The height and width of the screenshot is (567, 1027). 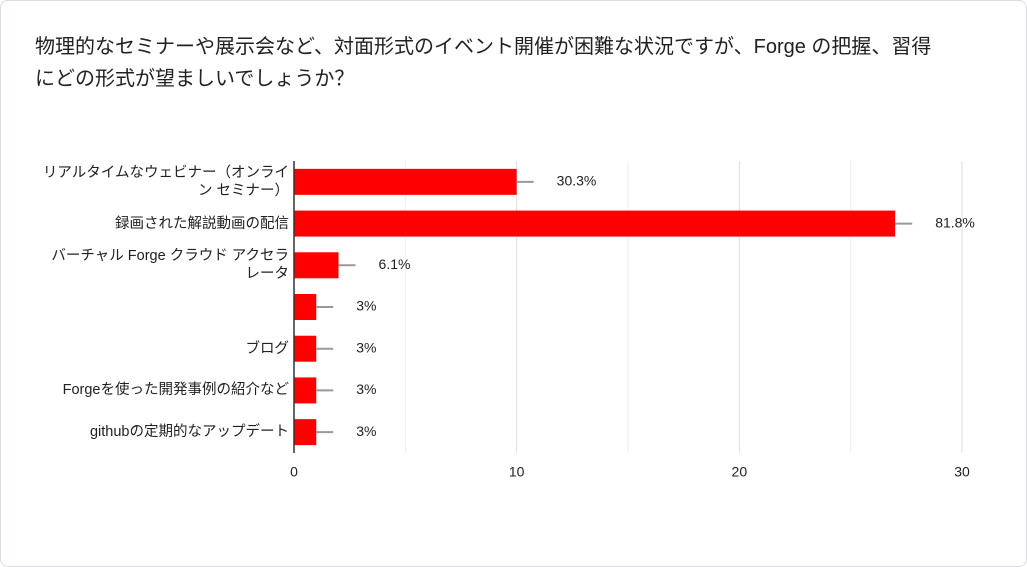 What do you see at coordinates (189, 432) in the screenshot?
I see `y-tick-label: githubの定期的なアップデート` at bounding box center [189, 432].